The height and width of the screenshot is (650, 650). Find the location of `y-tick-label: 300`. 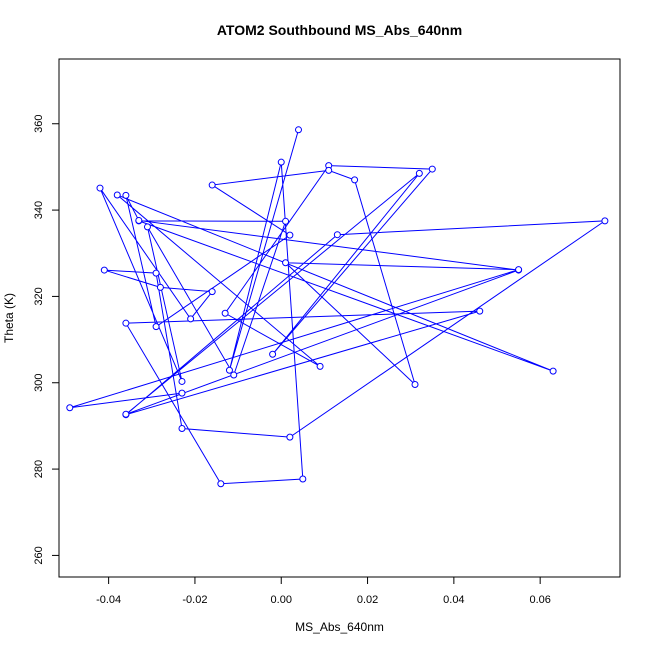

y-tick-label: 300 is located at coordinates (39, 383).